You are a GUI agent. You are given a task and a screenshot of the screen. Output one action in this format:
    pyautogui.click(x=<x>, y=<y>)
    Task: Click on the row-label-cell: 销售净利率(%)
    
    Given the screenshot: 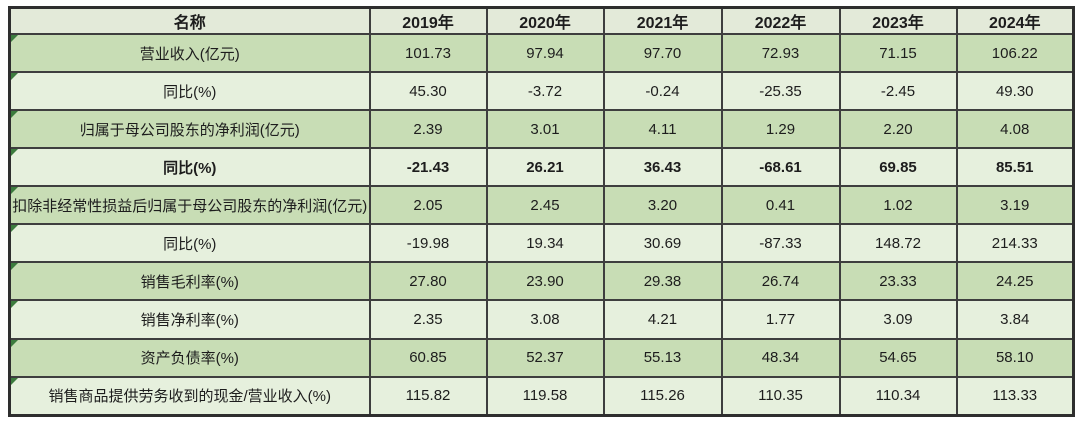 What is the action you would take?
    pyautogui.click(x=189, y=319)
    